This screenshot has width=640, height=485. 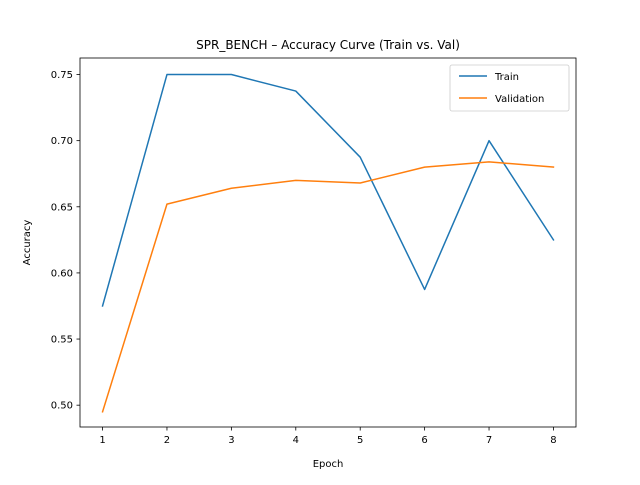 I want to click on x-tick-label: 2, so click(x=167, y=440).